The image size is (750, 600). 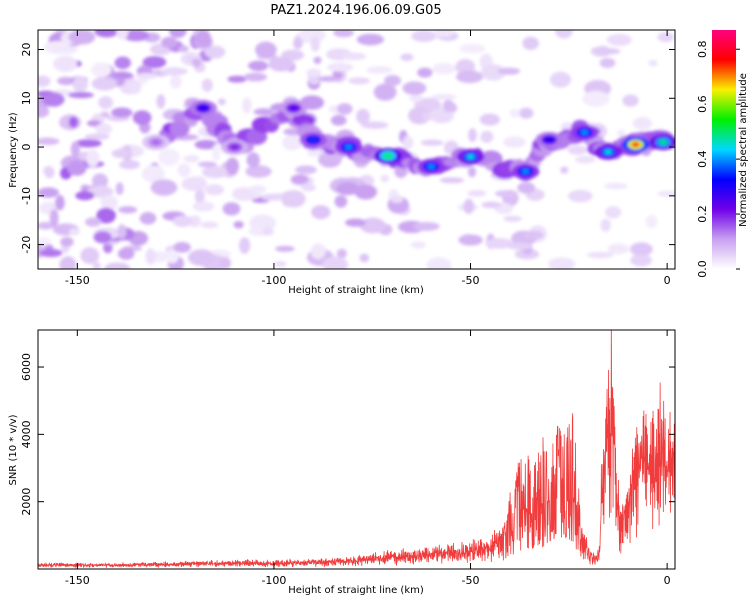 I want to click on x-tick-label: -100, so click(x=273, y=580).